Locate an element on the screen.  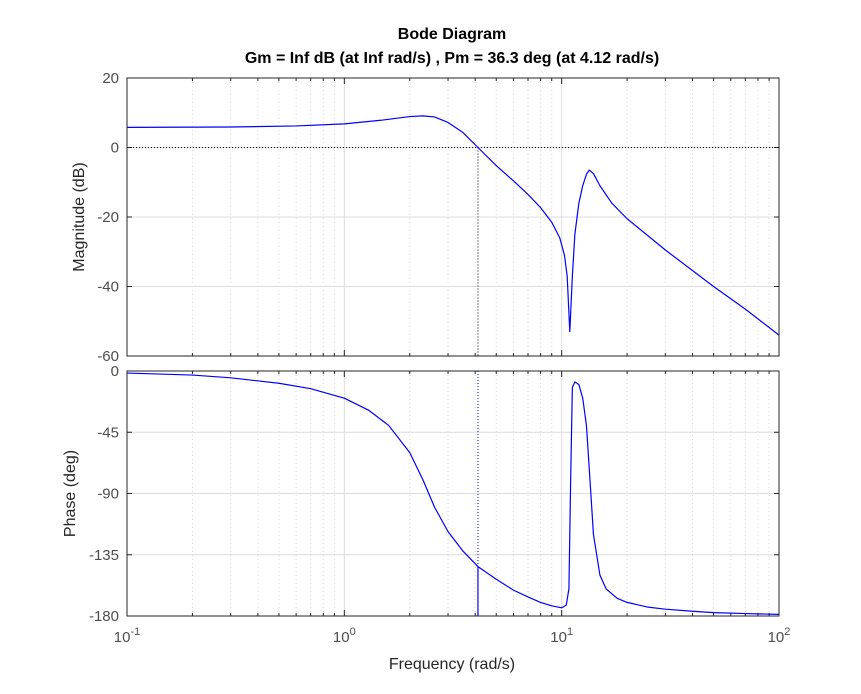
phase-y-tick-label: -90 is located at coordinates (108, 494).